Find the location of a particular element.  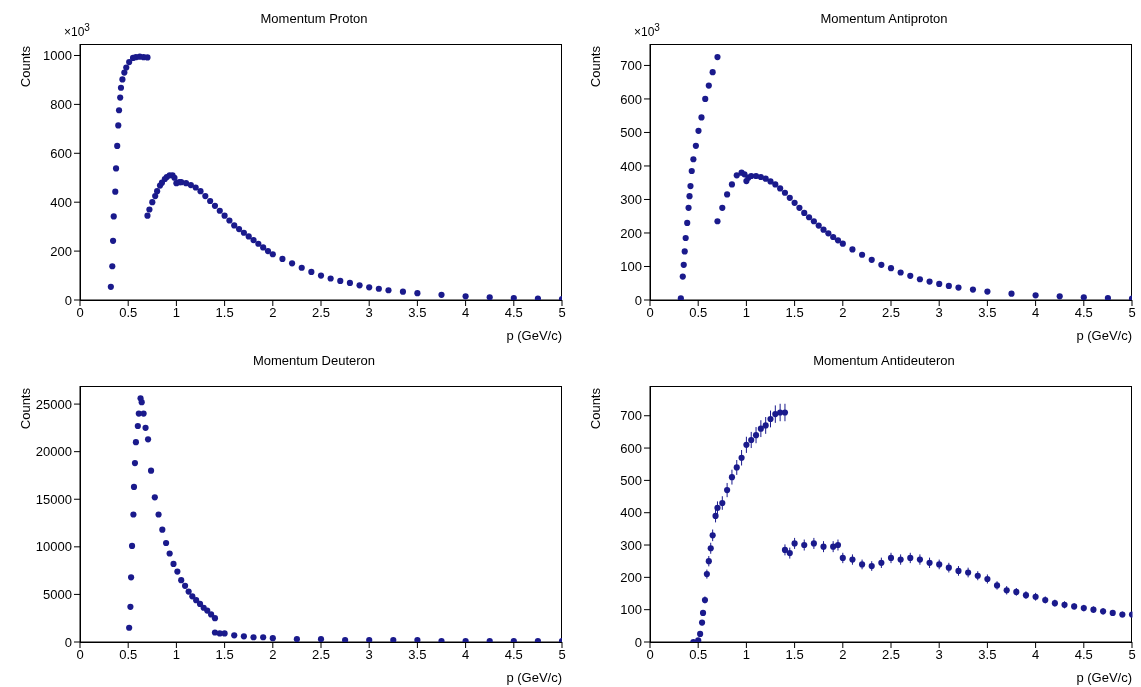

chart-title: Momentum Proton is located at coordinates (314, 18).